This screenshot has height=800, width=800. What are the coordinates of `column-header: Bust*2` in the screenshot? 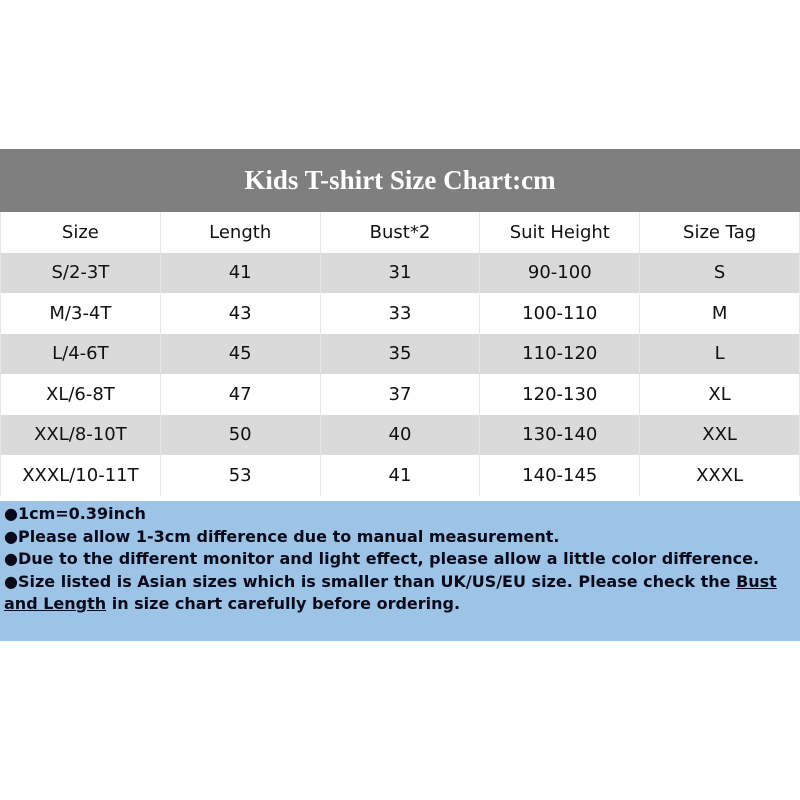 It's located at (400, 232).